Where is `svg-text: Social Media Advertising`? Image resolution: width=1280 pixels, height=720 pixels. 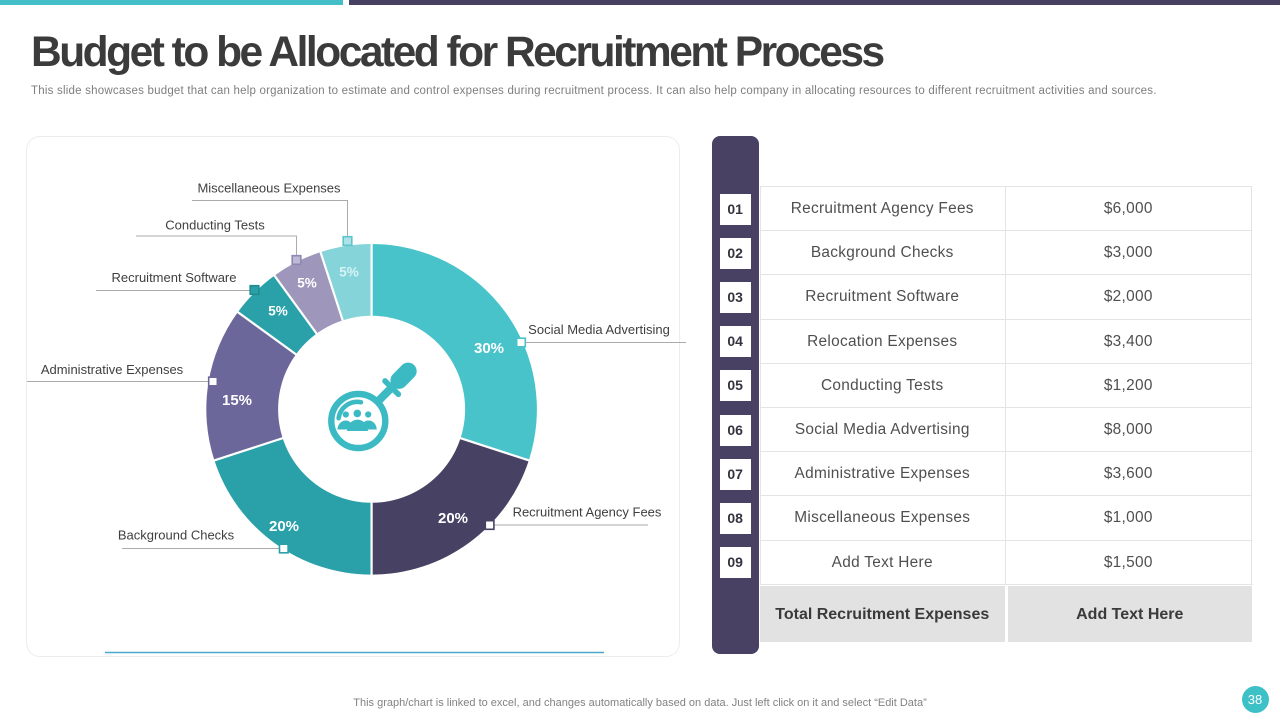
svg-text: Social Media Advertising is located at coordinates (599, 329).